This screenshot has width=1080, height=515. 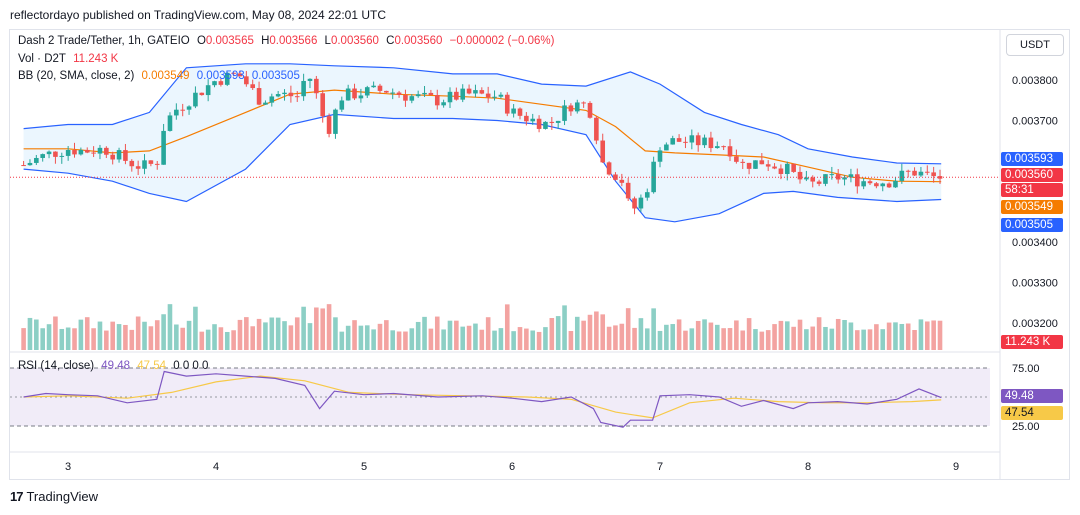 What do you see at coordinates (1026, 369) in the screenshot?
I see `rsi-axis-tick: 75.00` at bounding box center [1026, 369].